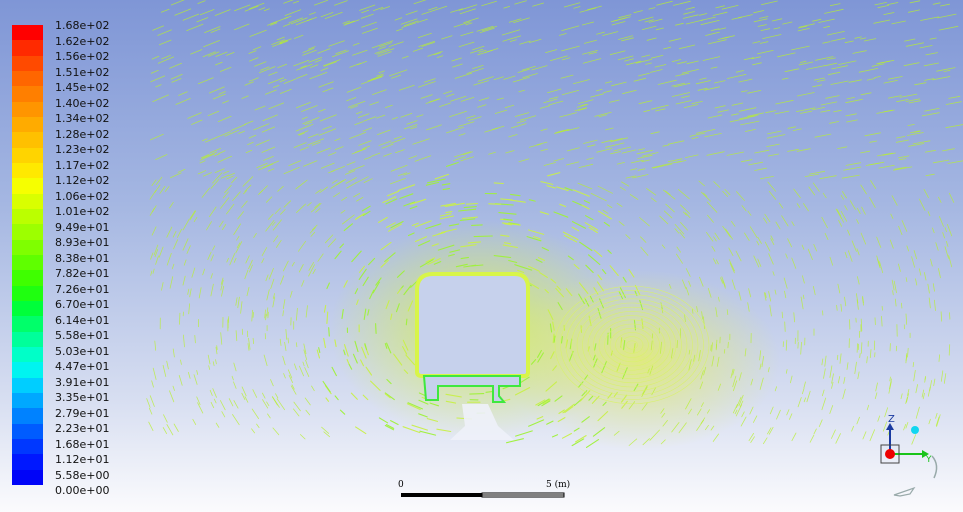 This screenshot has width=963, height=512. I want to click on rotate-back-icon, so click(904, 491).